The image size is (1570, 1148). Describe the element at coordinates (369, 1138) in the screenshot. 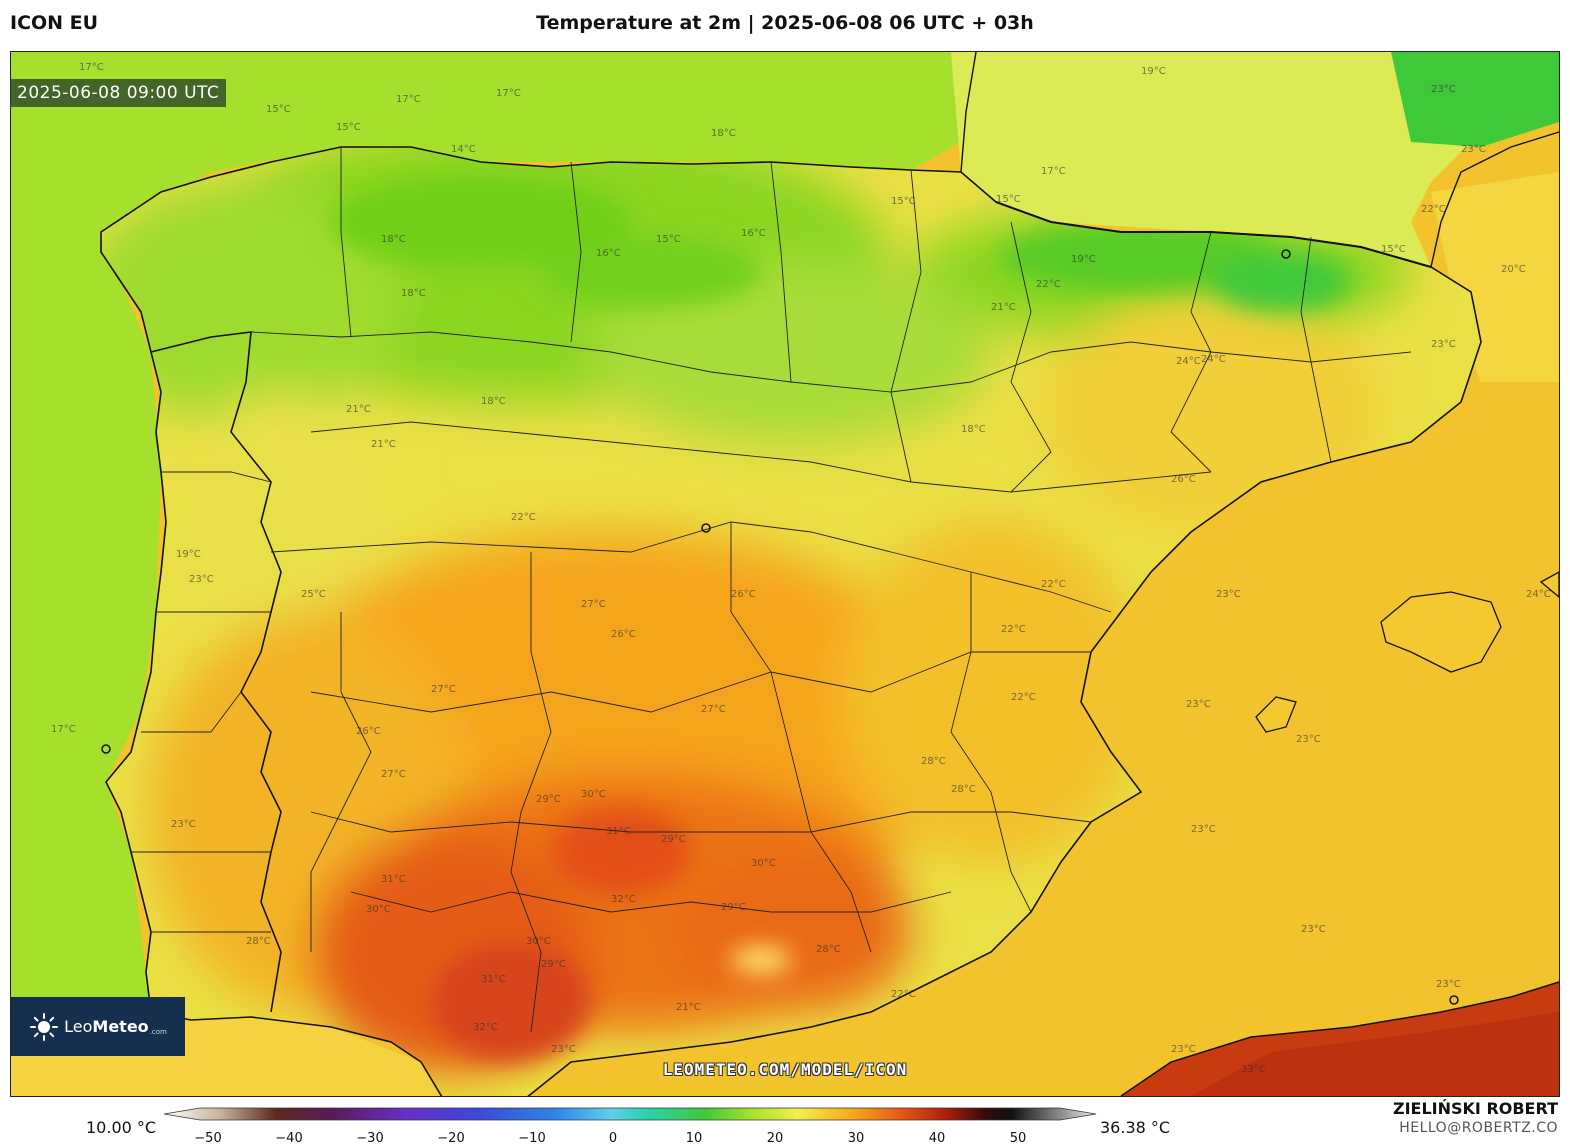

I see `colorbar-tick: −30` at that location.